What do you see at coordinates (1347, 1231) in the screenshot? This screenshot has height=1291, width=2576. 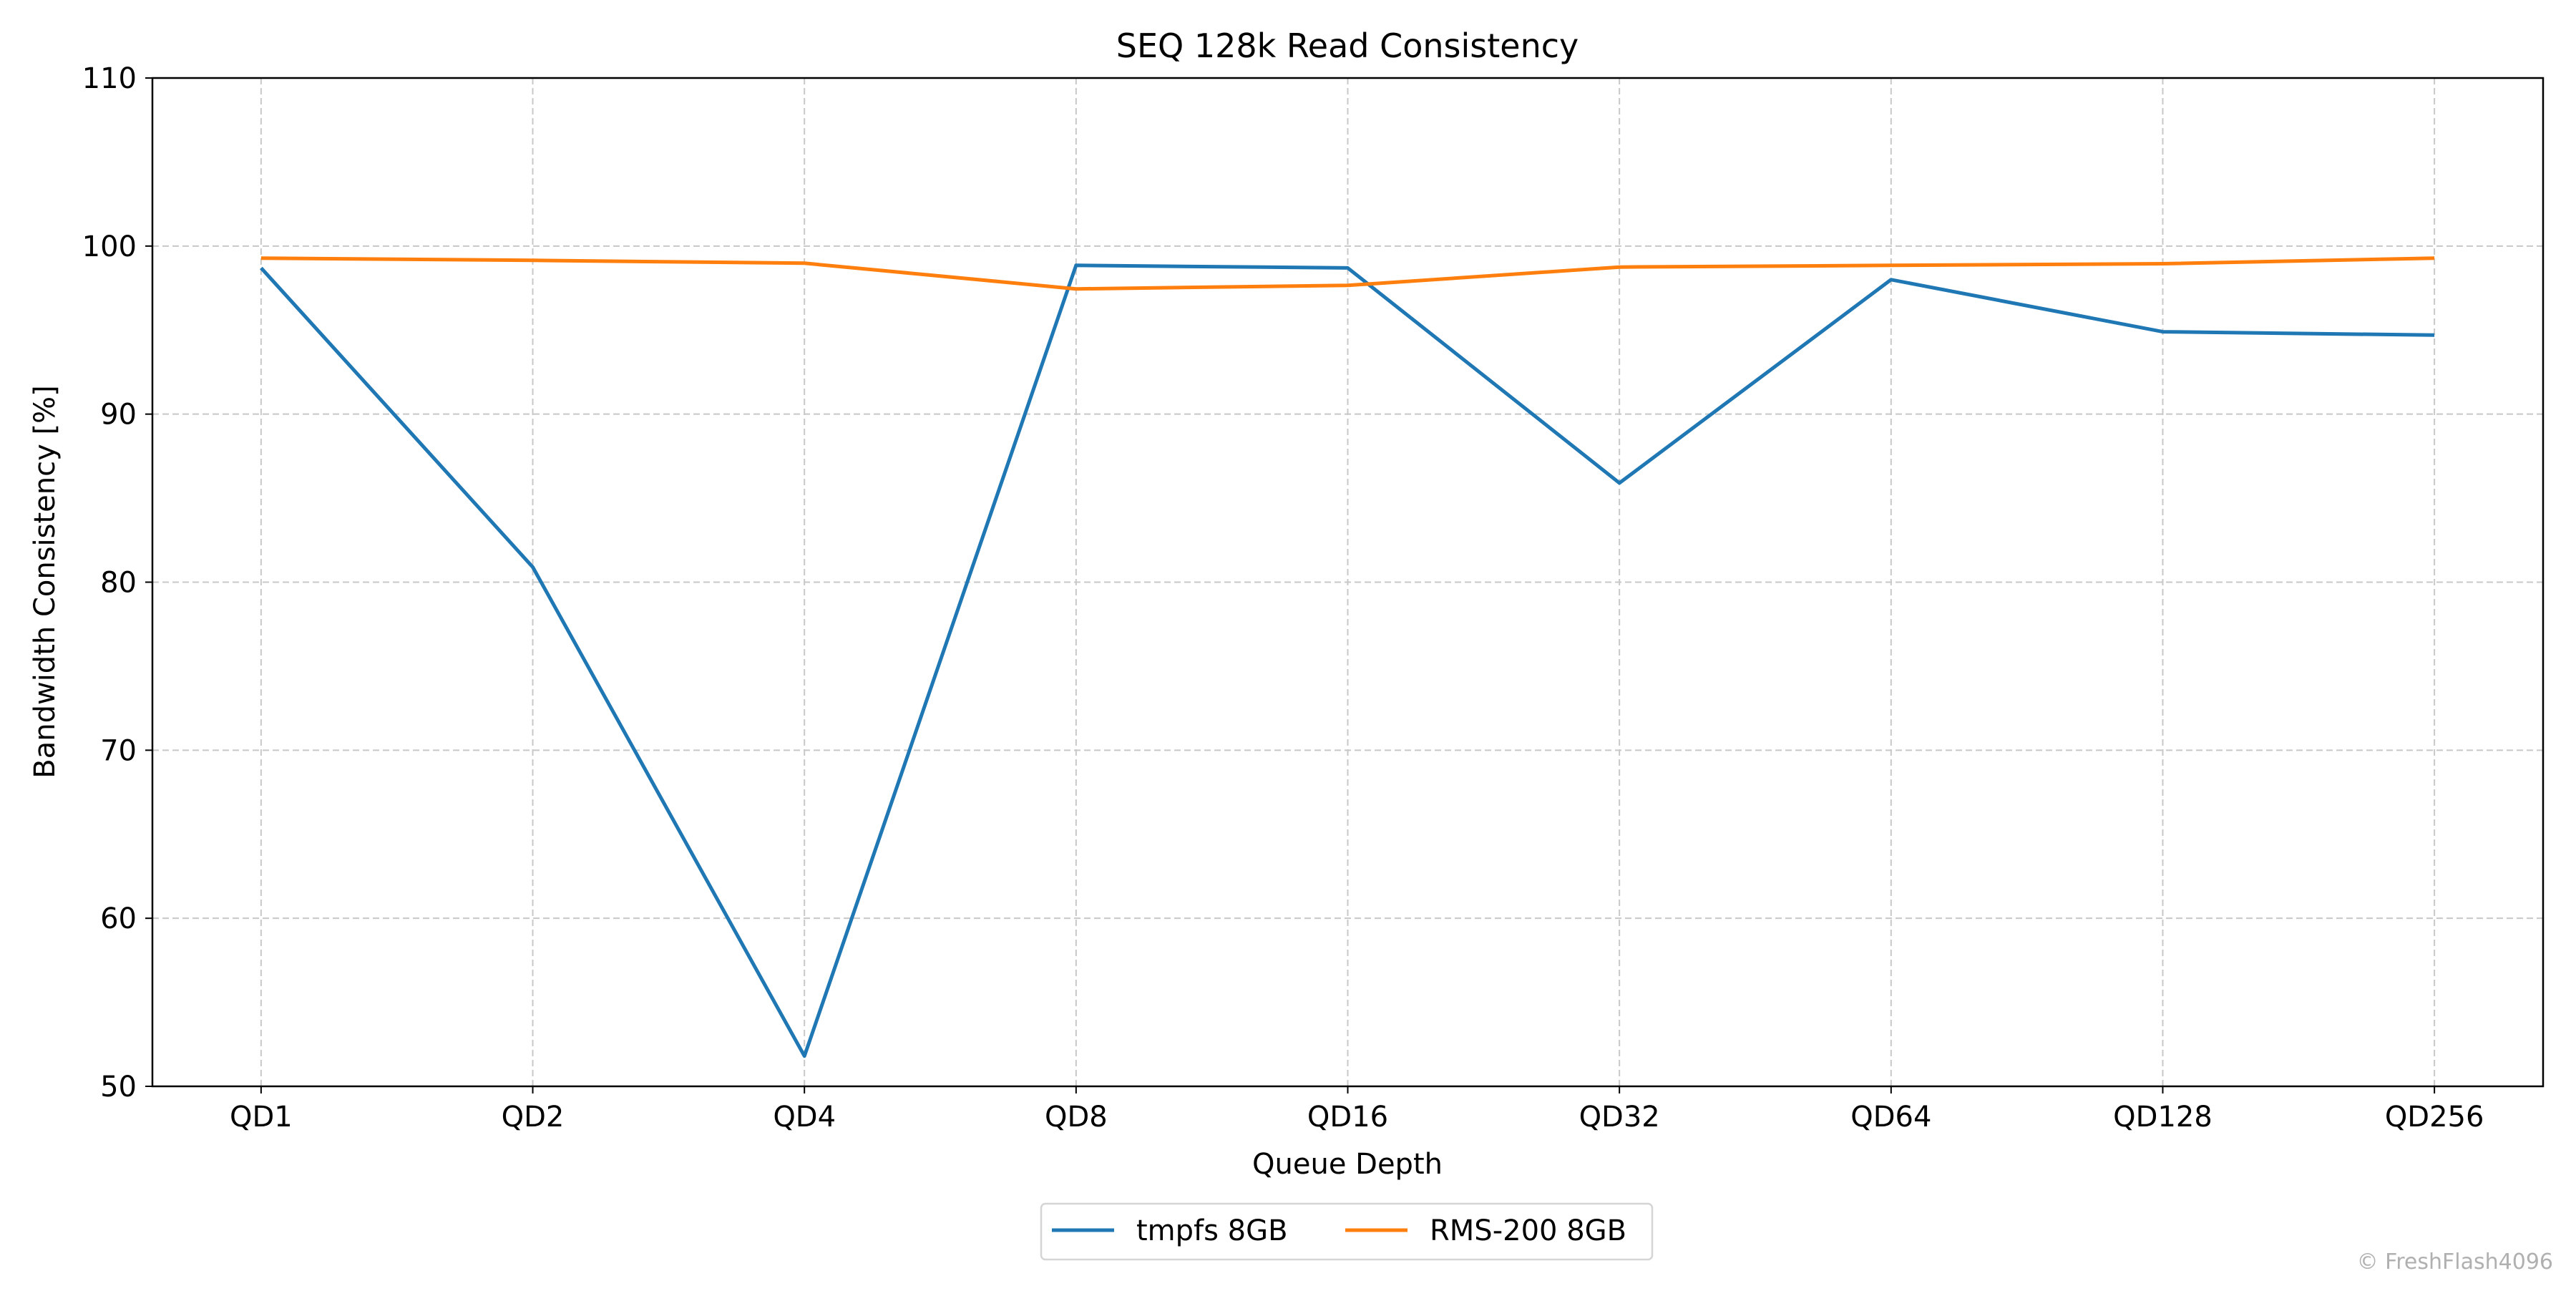 I see `legend: tmpfs 8GB RMS-200 8GB` at bounding box center [1347, 1231].